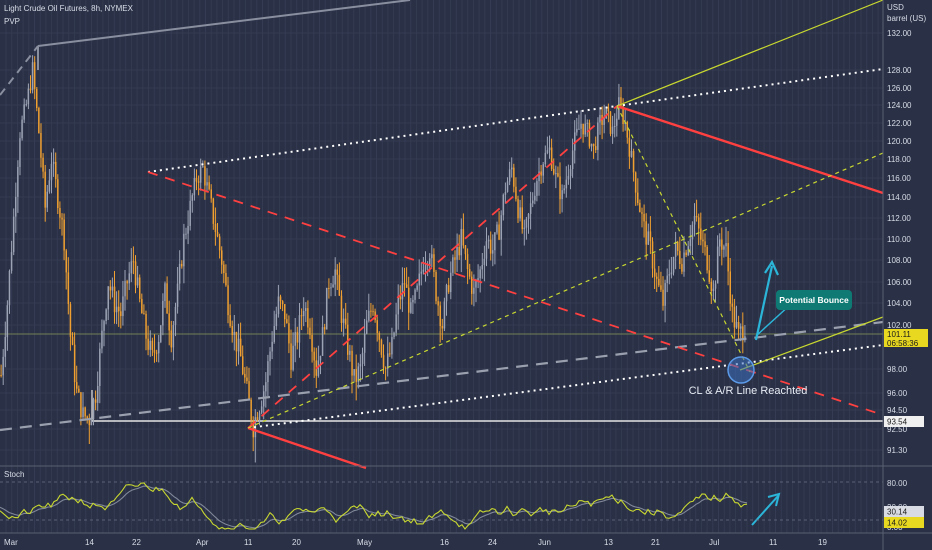  I want to click on time-tick-label: 14, so click(89, 542).